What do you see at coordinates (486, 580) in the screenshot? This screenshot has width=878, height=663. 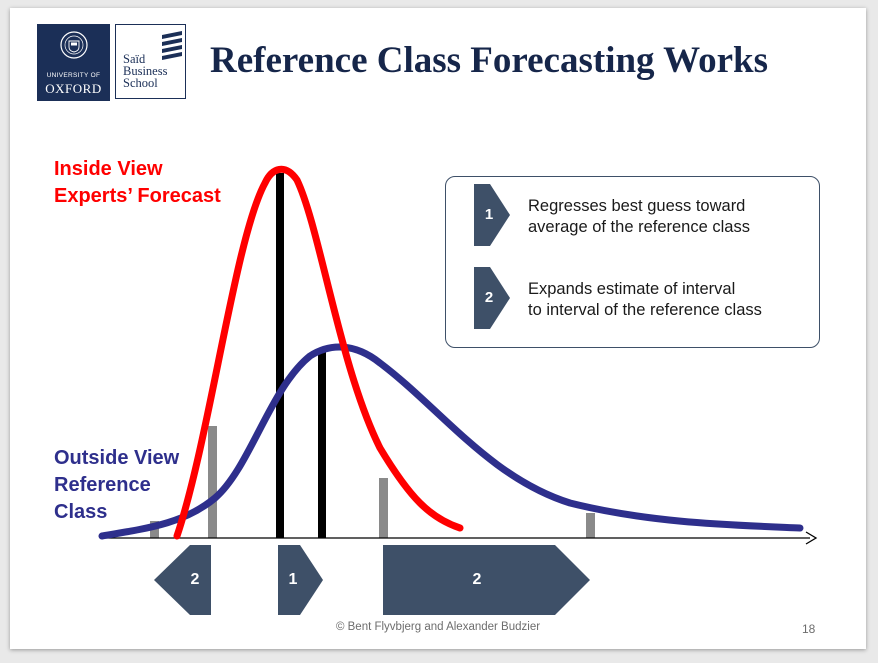 I see `interval-arrow-right` at bounding box center [486, 580].